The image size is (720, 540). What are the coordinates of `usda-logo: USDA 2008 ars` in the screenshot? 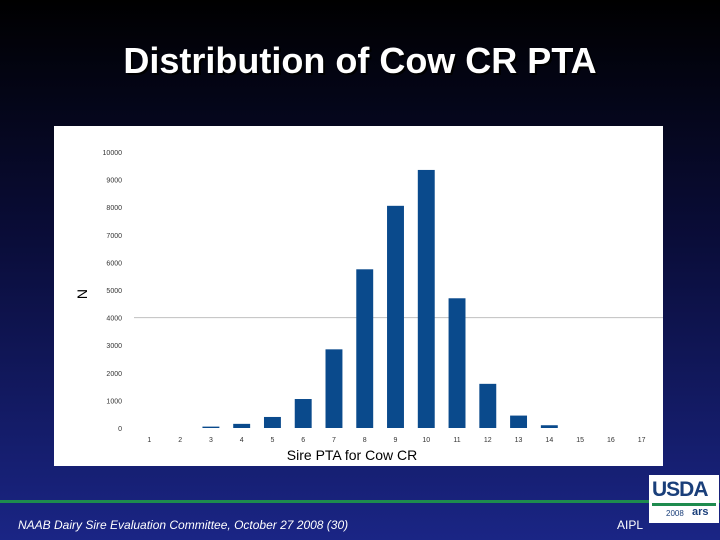 It's located at (684, 499).